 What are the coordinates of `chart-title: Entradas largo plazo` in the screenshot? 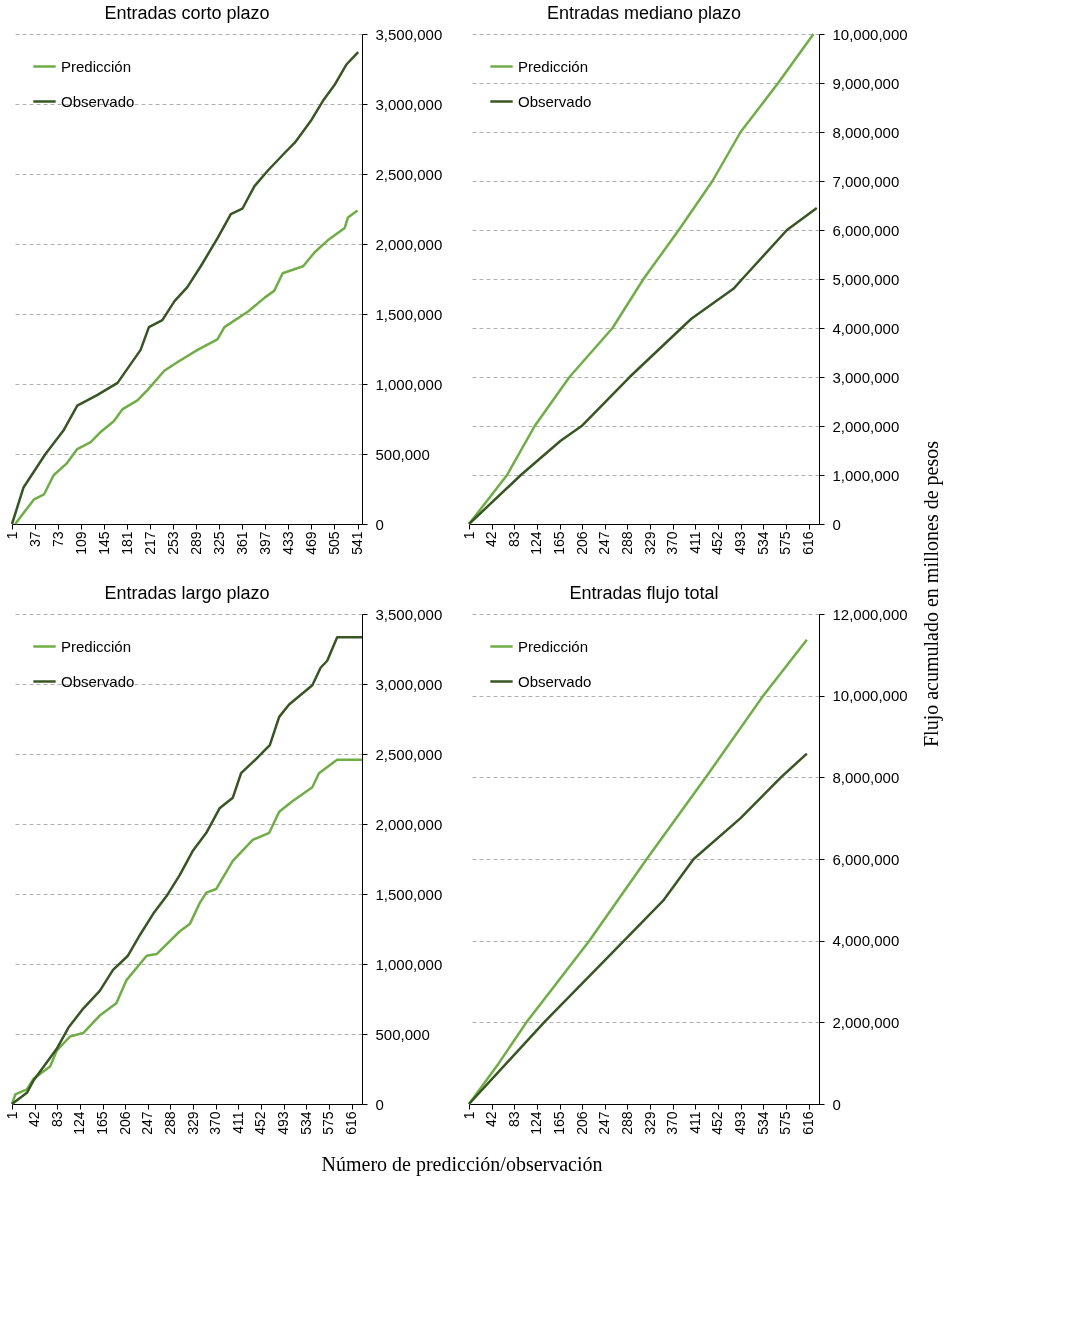 It's located at (187, 593).